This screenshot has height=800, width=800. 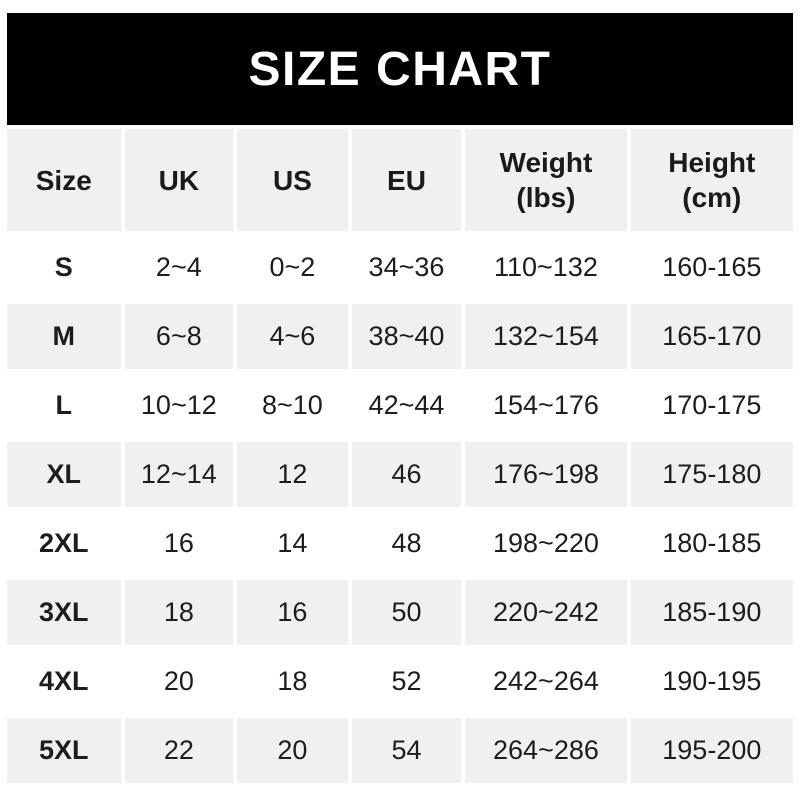 I want to click on column-header-eu: EU, so click(x=406, y=180).